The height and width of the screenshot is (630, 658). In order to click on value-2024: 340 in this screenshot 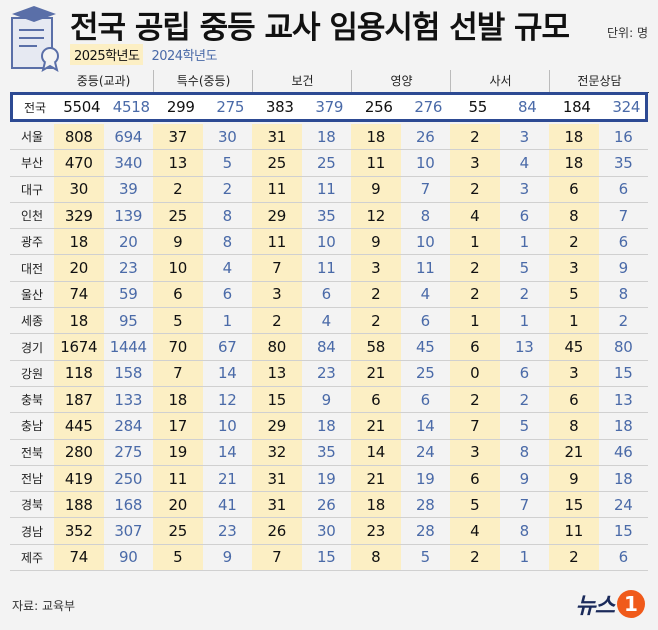, I will do `click(128, 162)`.